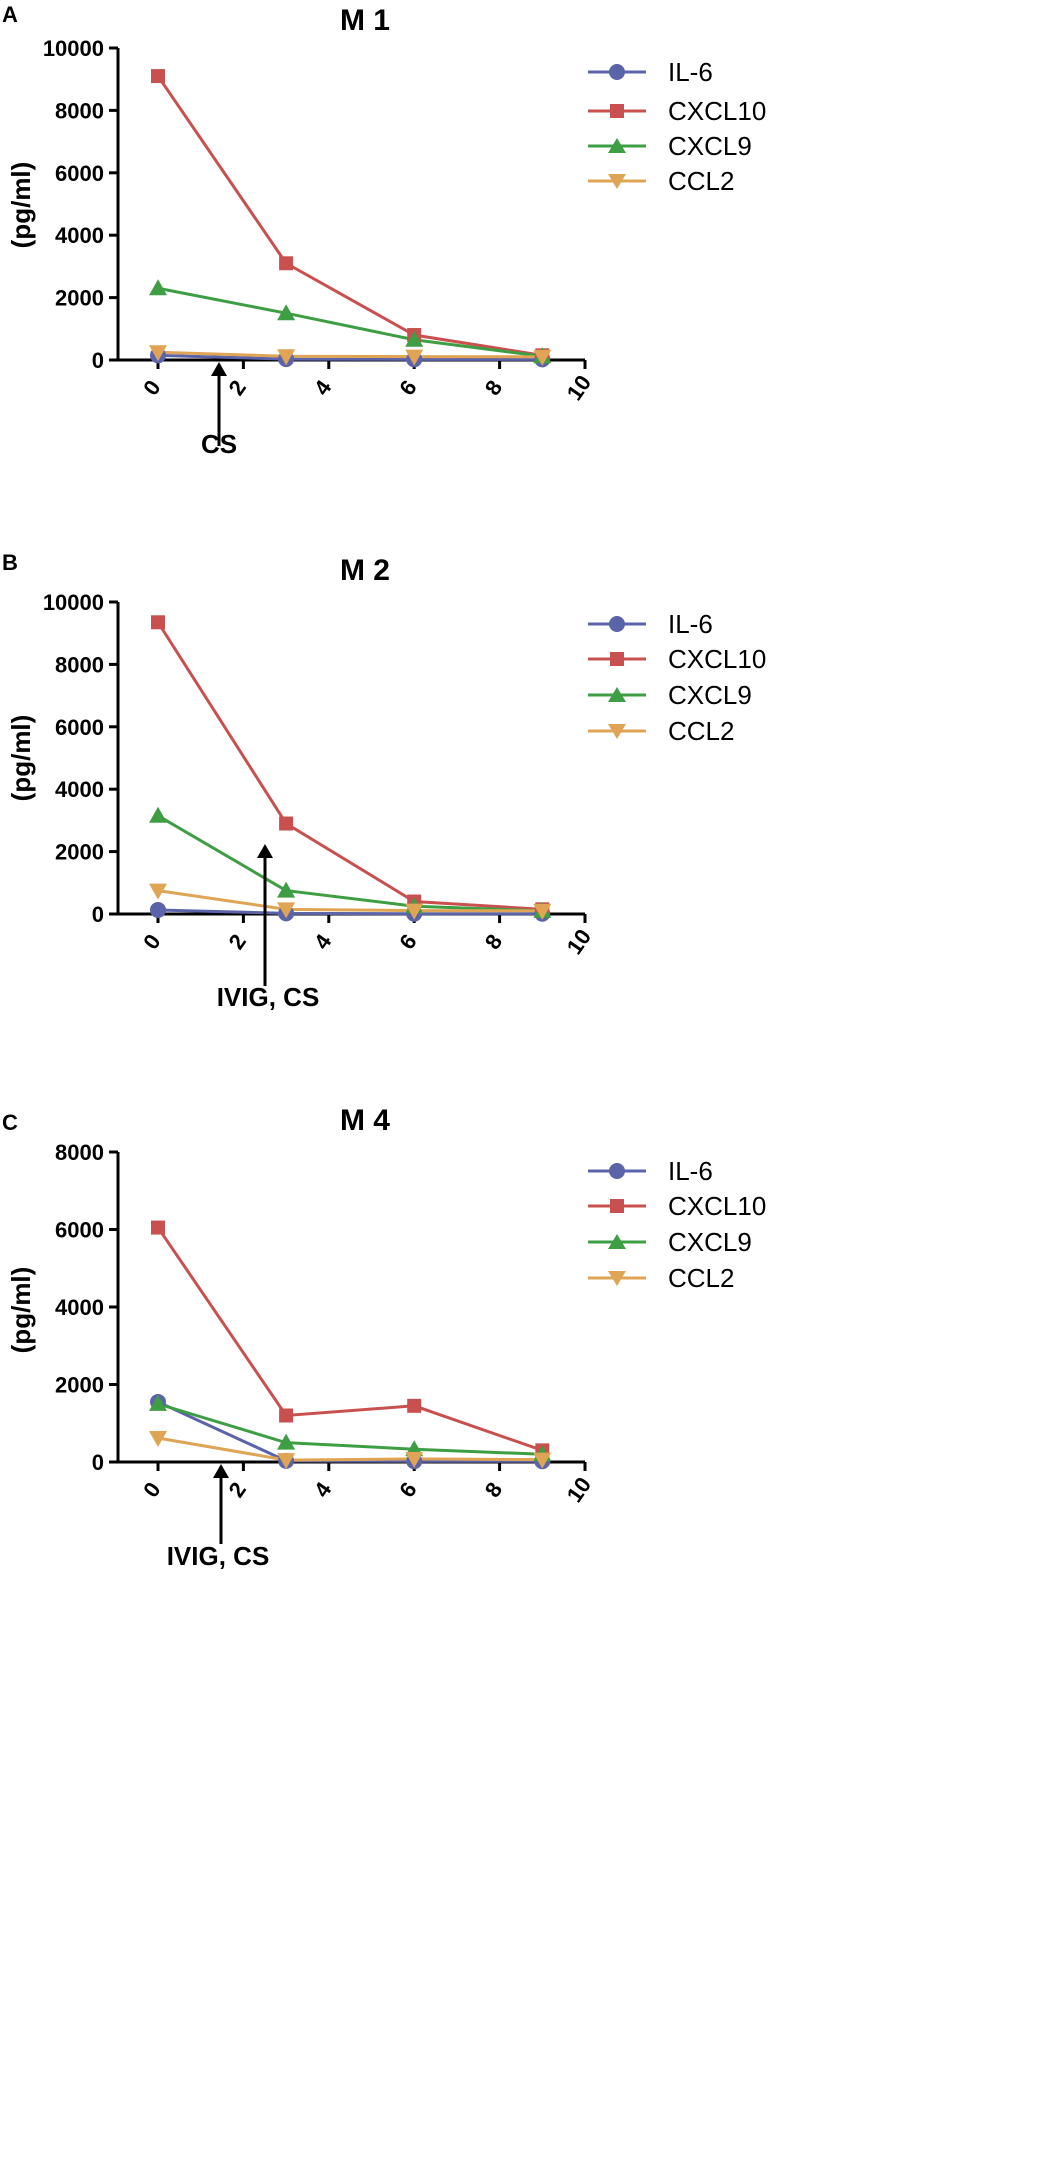 The width and height of the screenshot is (1063, 2169). What do you see at coordinates (365, 1120) in the screenshot?
I see `chart-title: M 4` at bounding box center [365, 1120].